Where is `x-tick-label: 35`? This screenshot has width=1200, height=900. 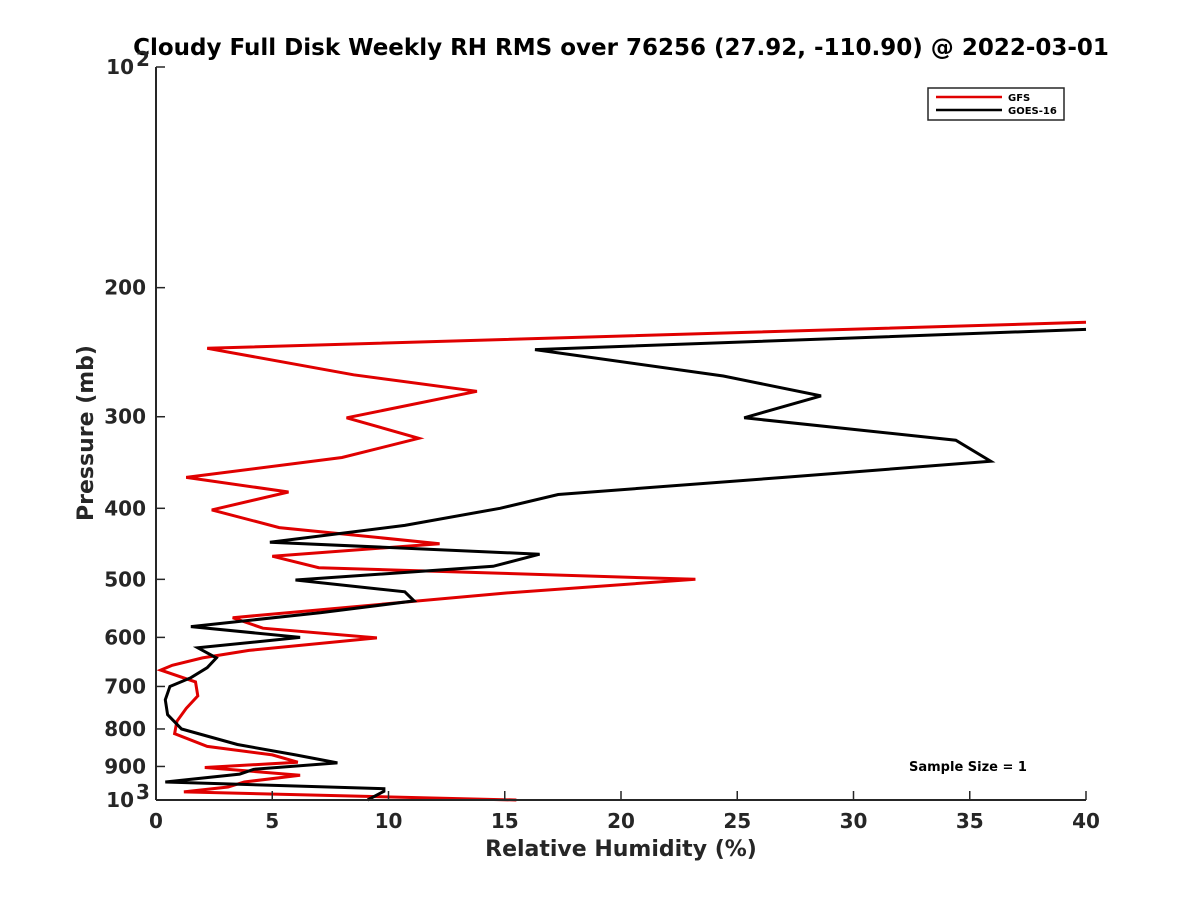
x-tick-label: 35 is located at coordinates (970, 821).